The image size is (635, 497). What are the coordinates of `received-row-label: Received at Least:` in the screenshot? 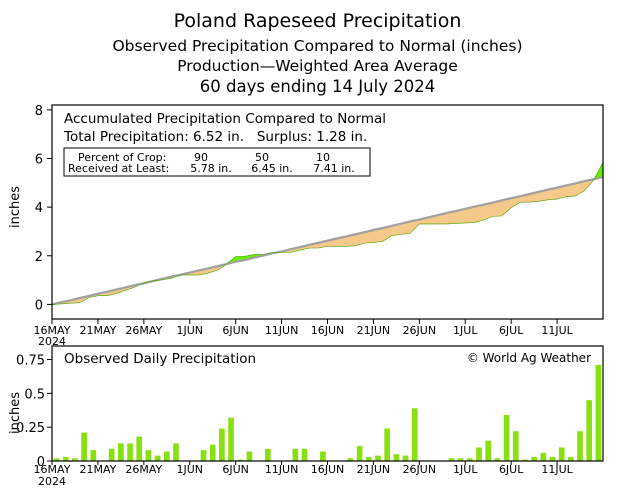 It's located at (118, 168).